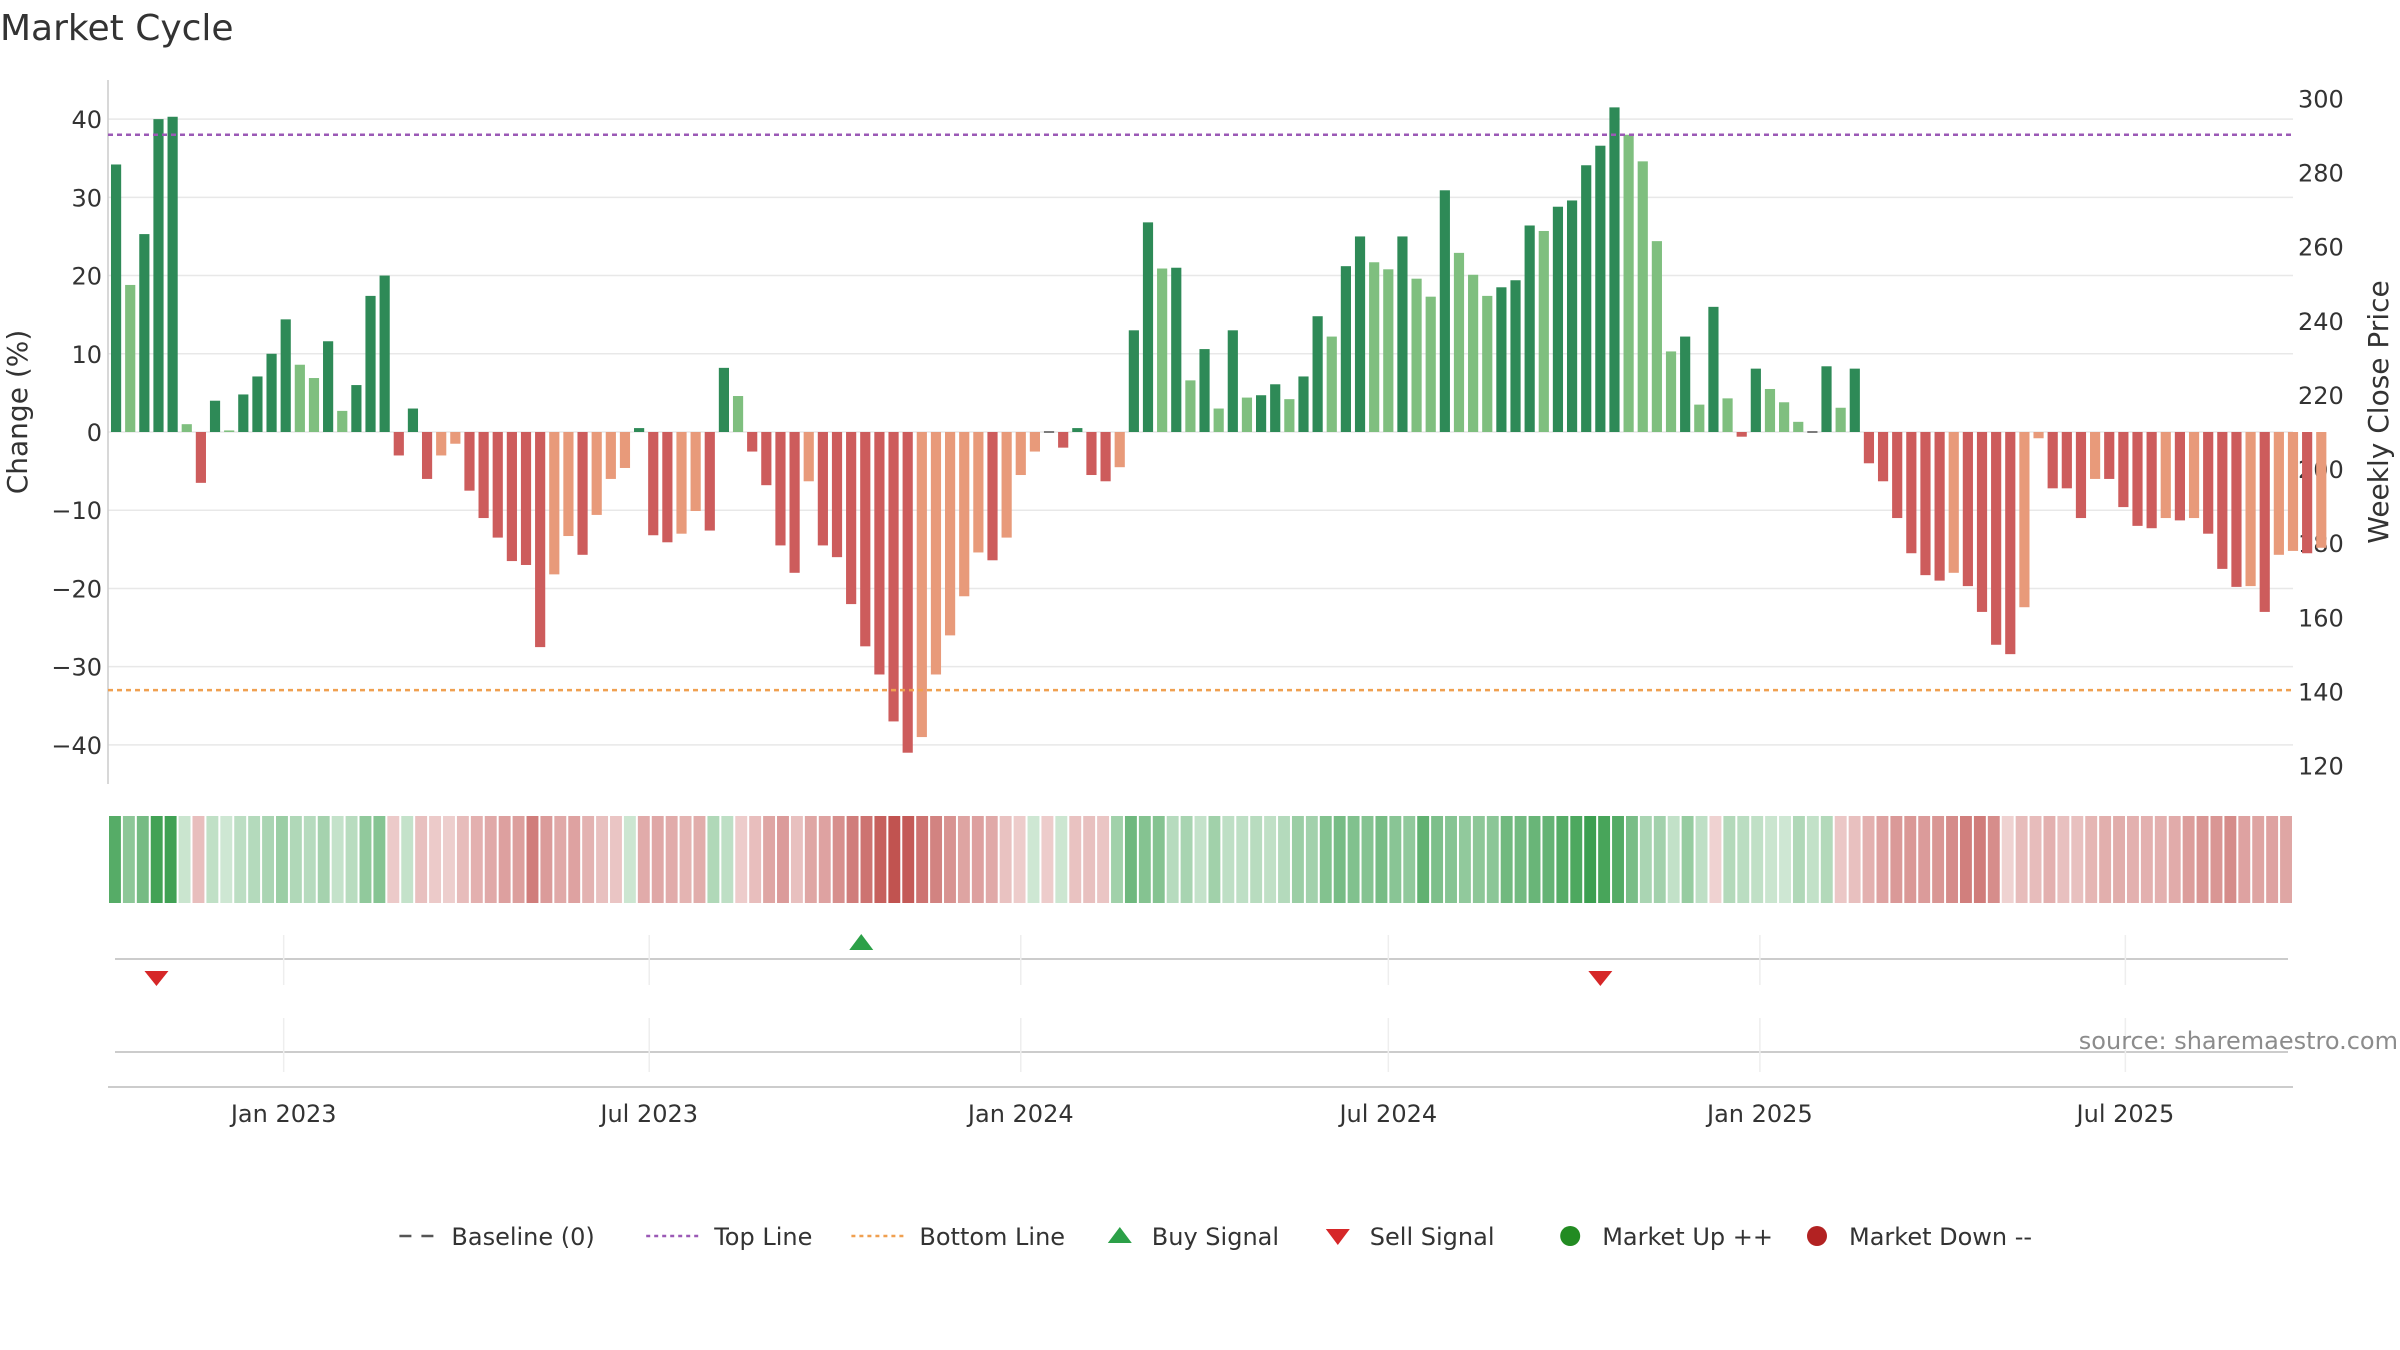 The width and height of the screenshot is (2400, 1350). I want to click on legend-label: Market Up ++, so click(1687, 1237).